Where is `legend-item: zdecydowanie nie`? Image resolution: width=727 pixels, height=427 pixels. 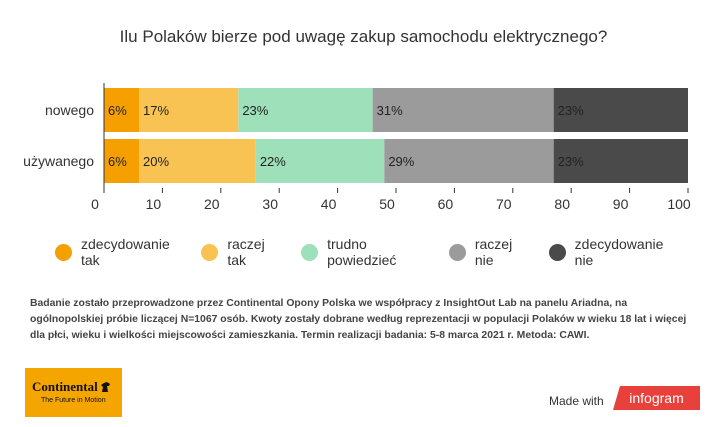
legend-item: zdecydowanie nie is located at coordinates (610, 252).